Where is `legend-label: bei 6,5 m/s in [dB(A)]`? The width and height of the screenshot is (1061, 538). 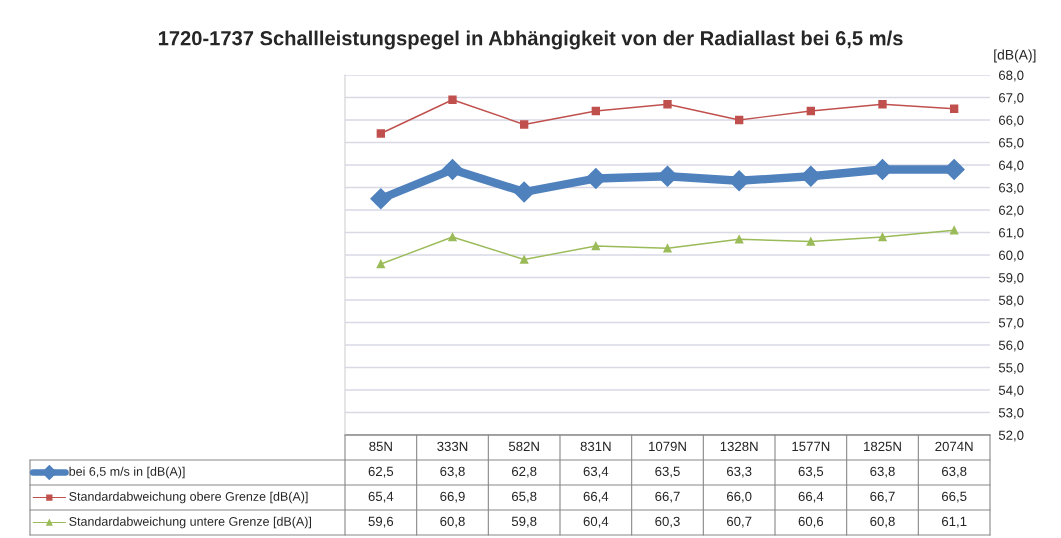 legend-label: bei 6,5 m/s in [dB(A)] is located at coordinates (127, 472).